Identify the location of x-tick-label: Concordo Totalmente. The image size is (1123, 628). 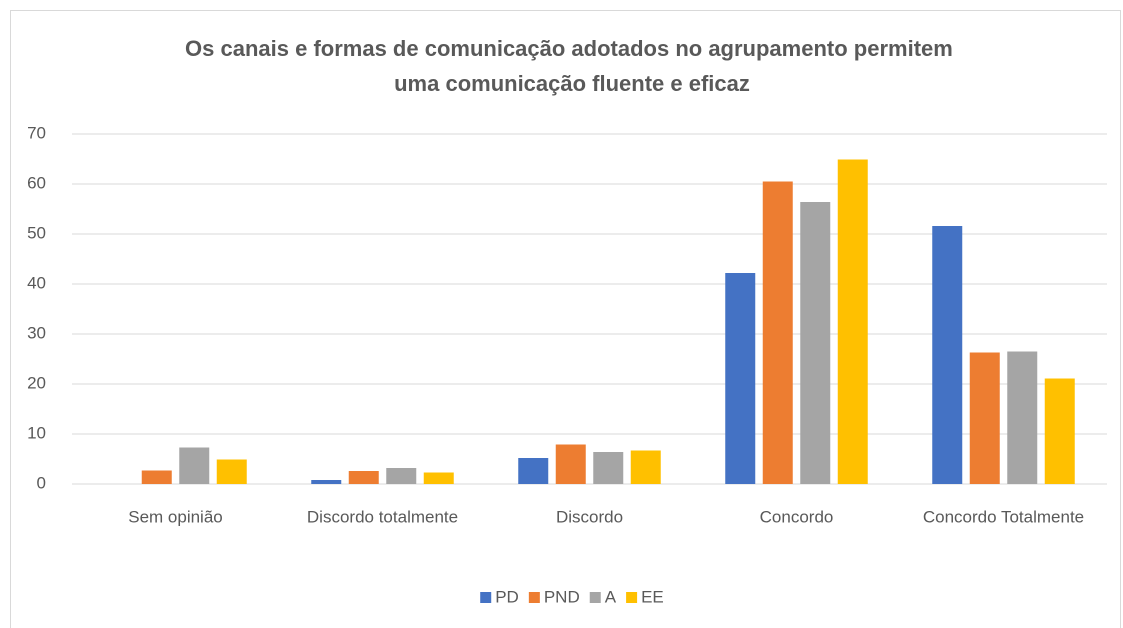
(1003, 516).